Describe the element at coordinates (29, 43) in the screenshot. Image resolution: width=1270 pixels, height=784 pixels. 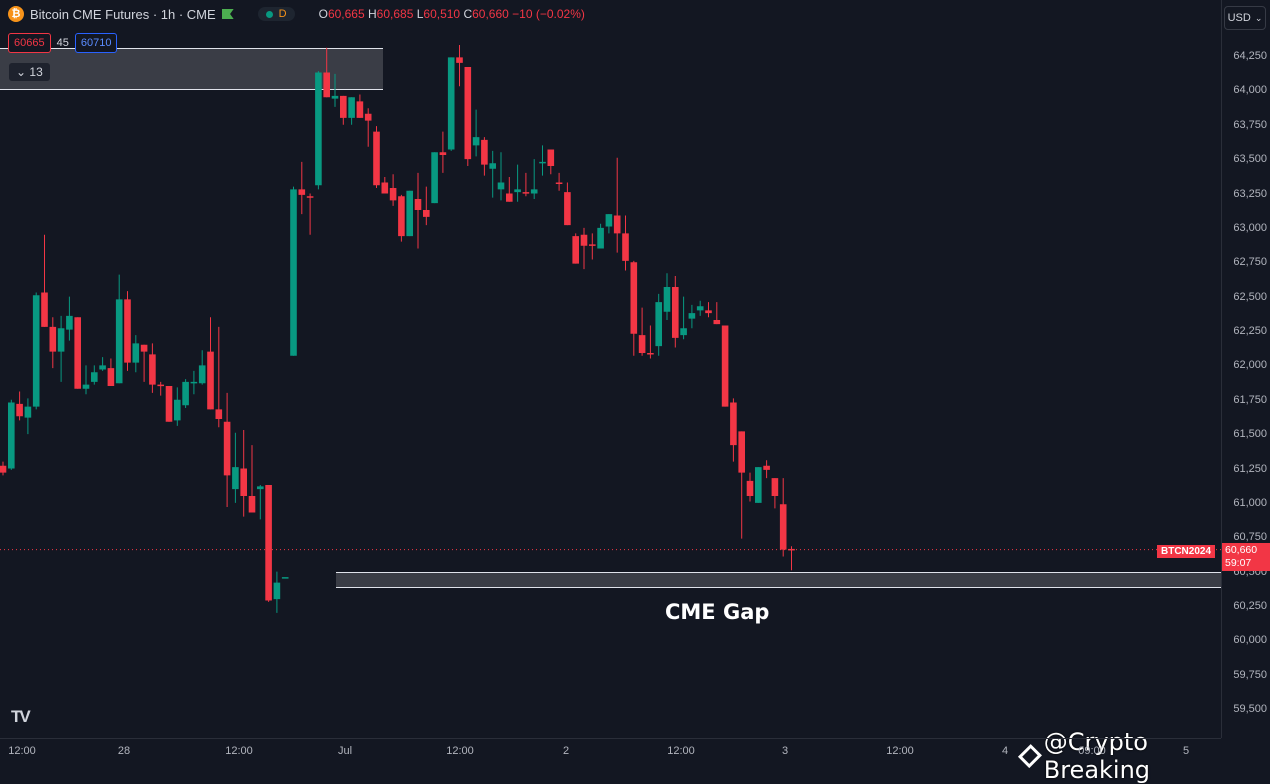
I see `sell-button: 60665` at that location.